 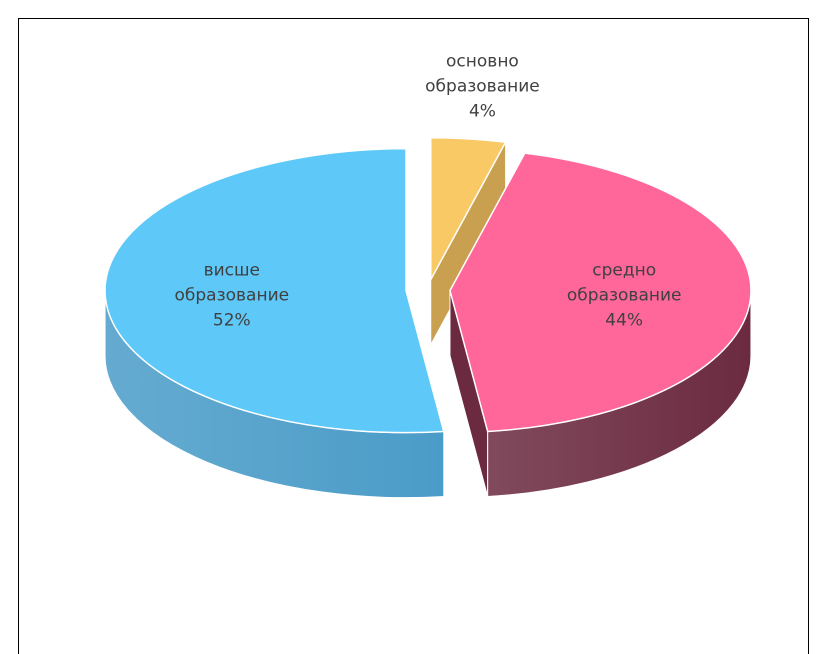 I want to click on value-label: 4%, so click(x=482, y=111).